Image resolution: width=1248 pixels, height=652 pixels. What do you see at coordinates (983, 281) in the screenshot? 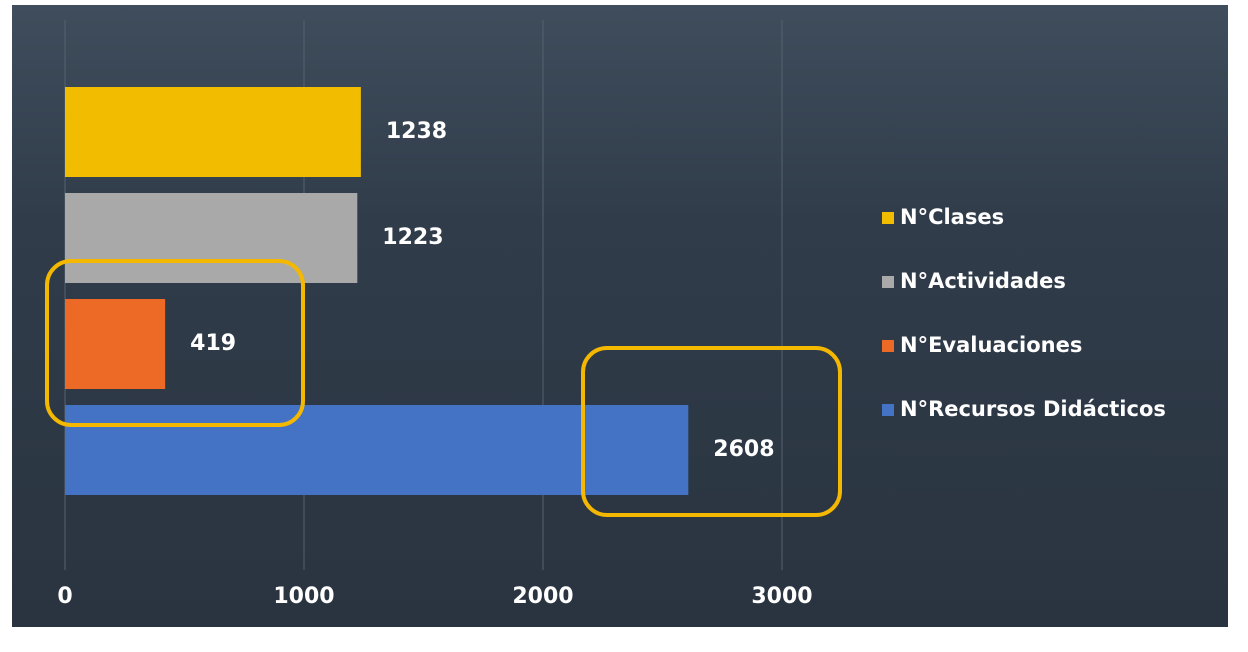
I see `legend-label: N°Actividades` at bounding box center [983, 281].